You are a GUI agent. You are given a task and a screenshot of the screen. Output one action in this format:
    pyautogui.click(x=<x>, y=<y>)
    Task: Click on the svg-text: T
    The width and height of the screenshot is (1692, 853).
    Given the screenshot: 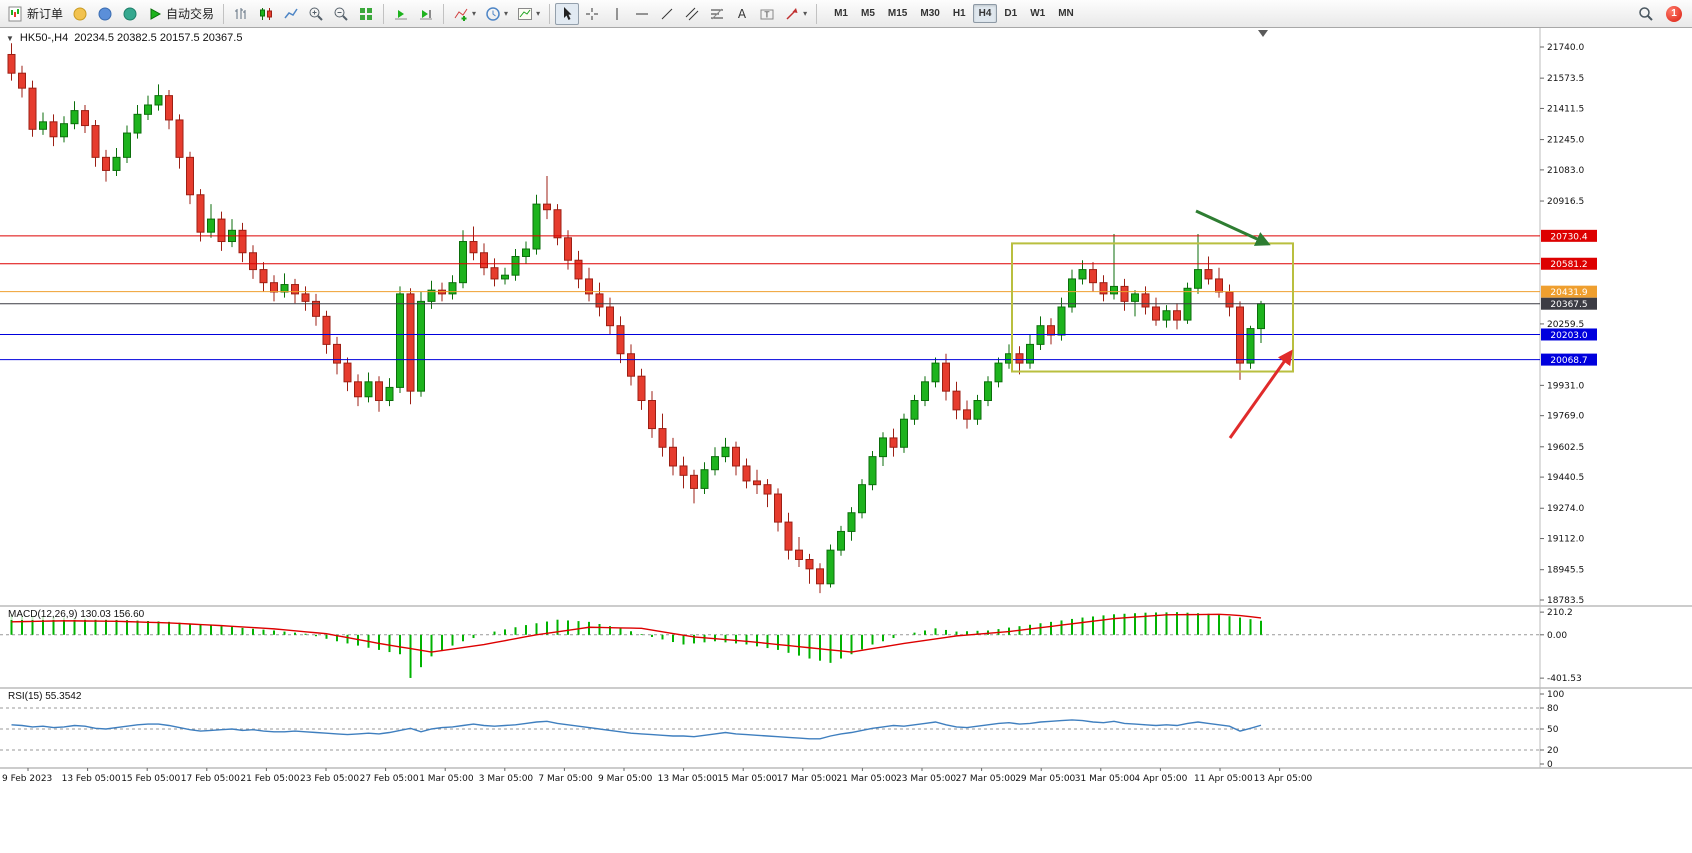 What is the action you would take?
    pyautogui.click(x=767, y=14)
    